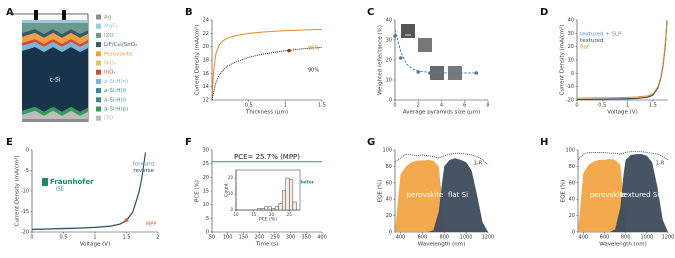  What do you see at coordinates (488, 238) in the screenshot?
I see `x-tick-label: 1200` at bounding box center [488, 238].